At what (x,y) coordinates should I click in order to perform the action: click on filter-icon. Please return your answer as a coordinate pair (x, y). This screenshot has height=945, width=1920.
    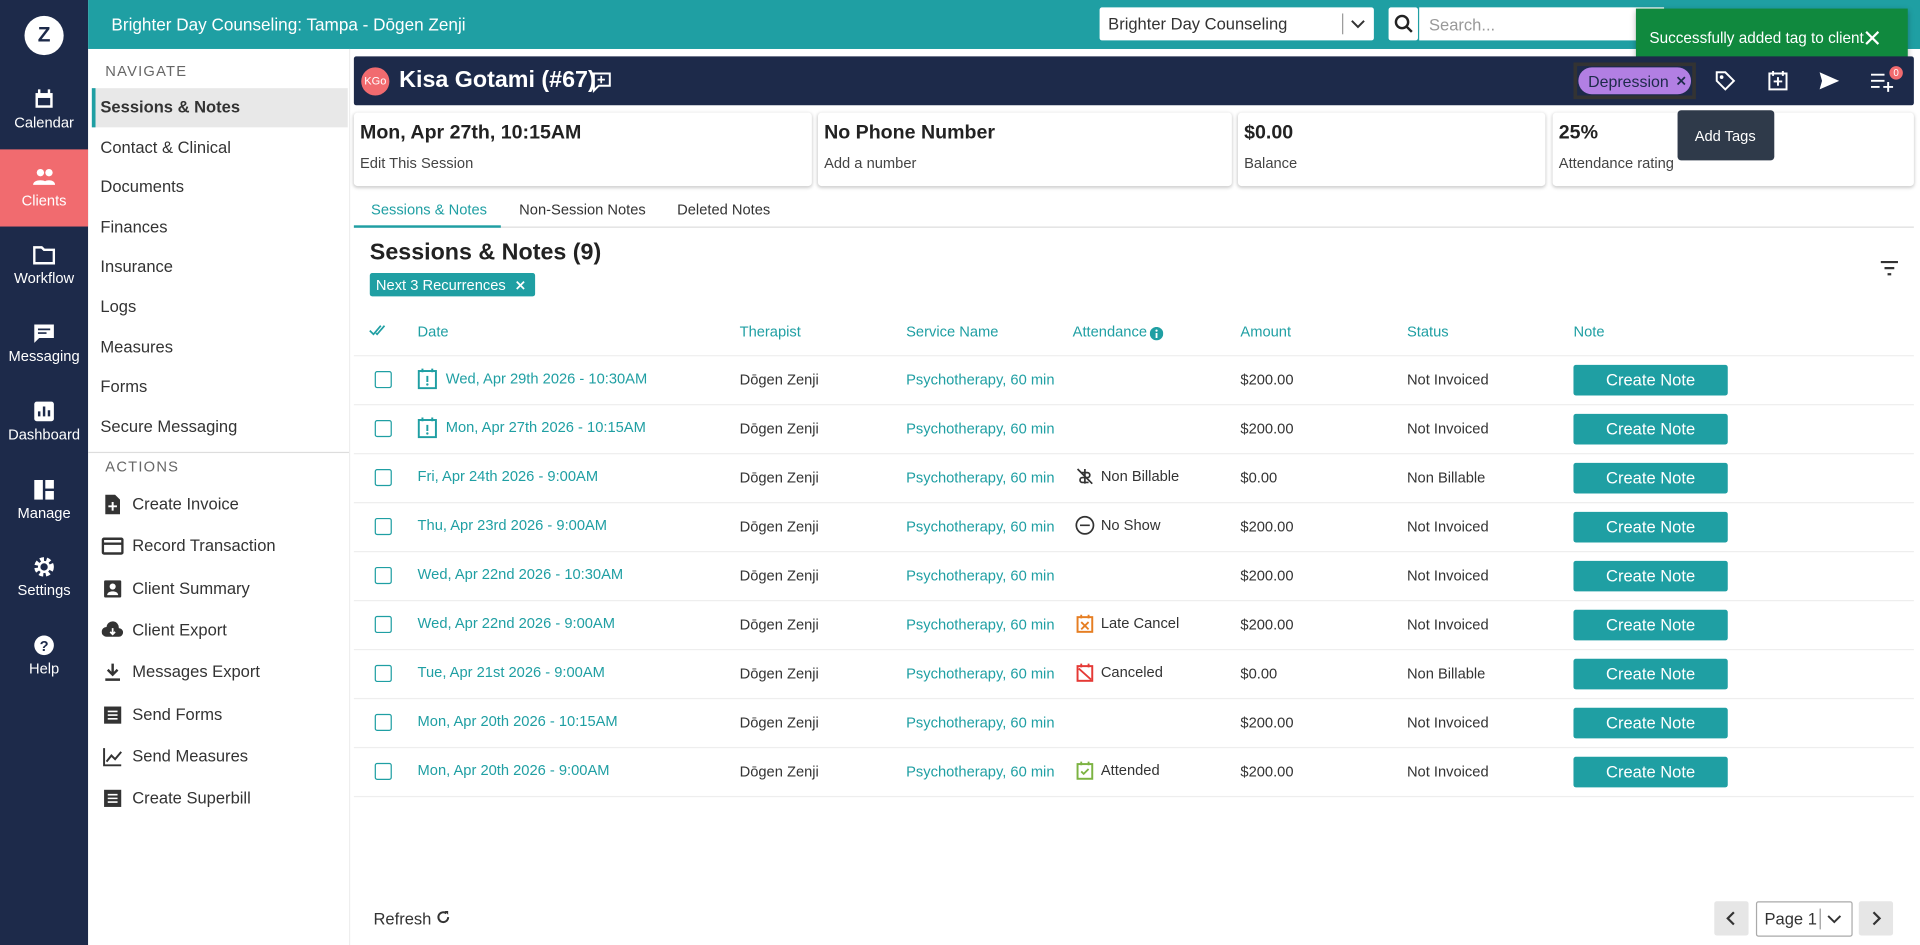
    Looking at the image, I should click on (1890, 268).